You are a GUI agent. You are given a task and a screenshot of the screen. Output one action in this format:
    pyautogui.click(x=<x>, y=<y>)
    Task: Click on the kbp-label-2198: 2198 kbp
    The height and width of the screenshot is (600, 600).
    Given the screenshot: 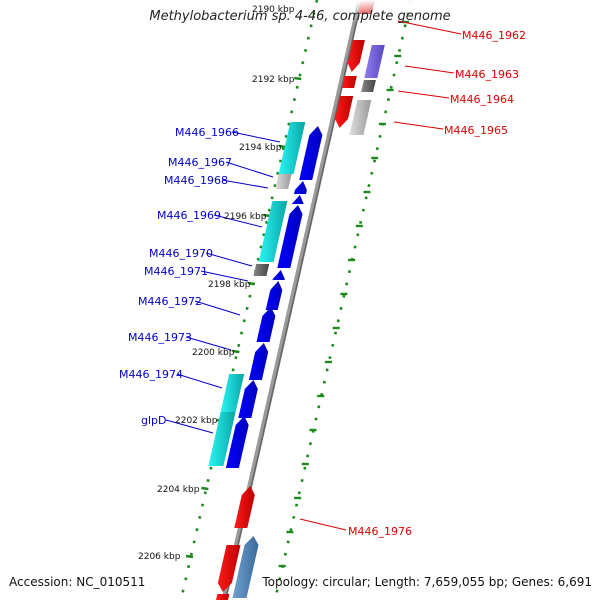 What is the action you would take?
    pyautogui.click(x=229, y=285)
    